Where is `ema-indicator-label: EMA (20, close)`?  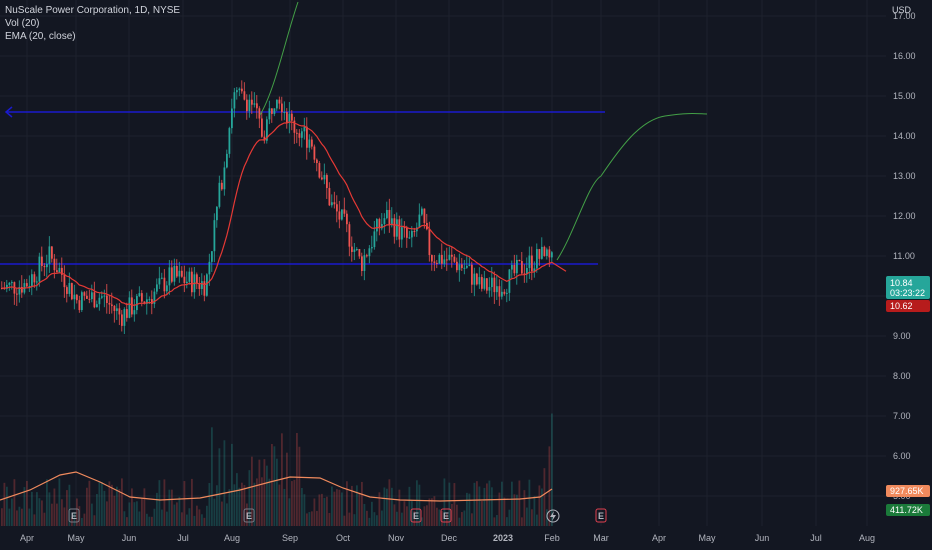
ema-indicator-label: EMA (20, close) is located at coordinates (40, 36).